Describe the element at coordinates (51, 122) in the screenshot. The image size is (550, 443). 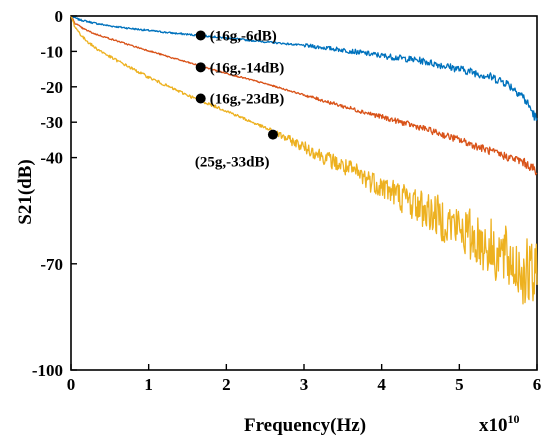
I see `y-tick-label: -30` at that location.